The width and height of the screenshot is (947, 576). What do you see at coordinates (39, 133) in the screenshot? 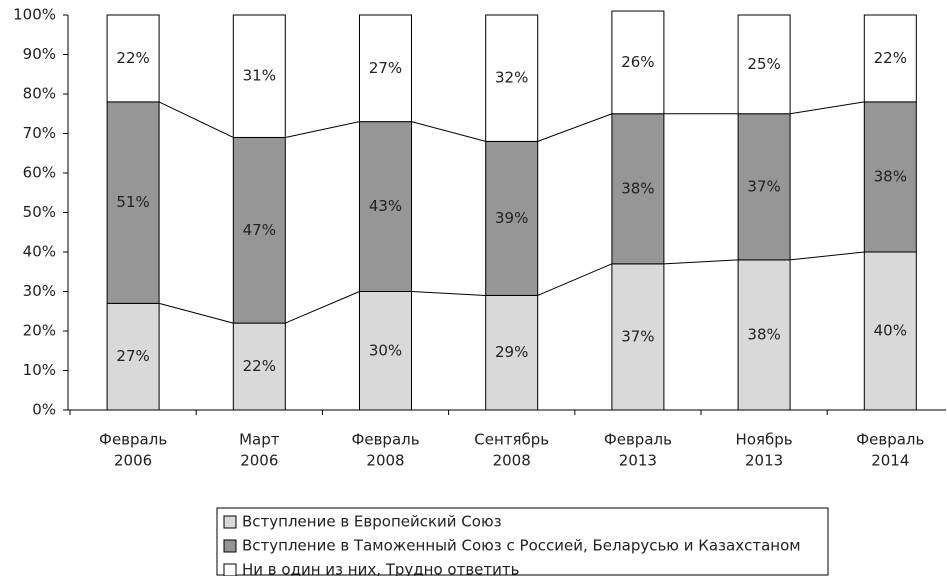
I see `y-tick-label: 70%` at bounding box center [39, 133].